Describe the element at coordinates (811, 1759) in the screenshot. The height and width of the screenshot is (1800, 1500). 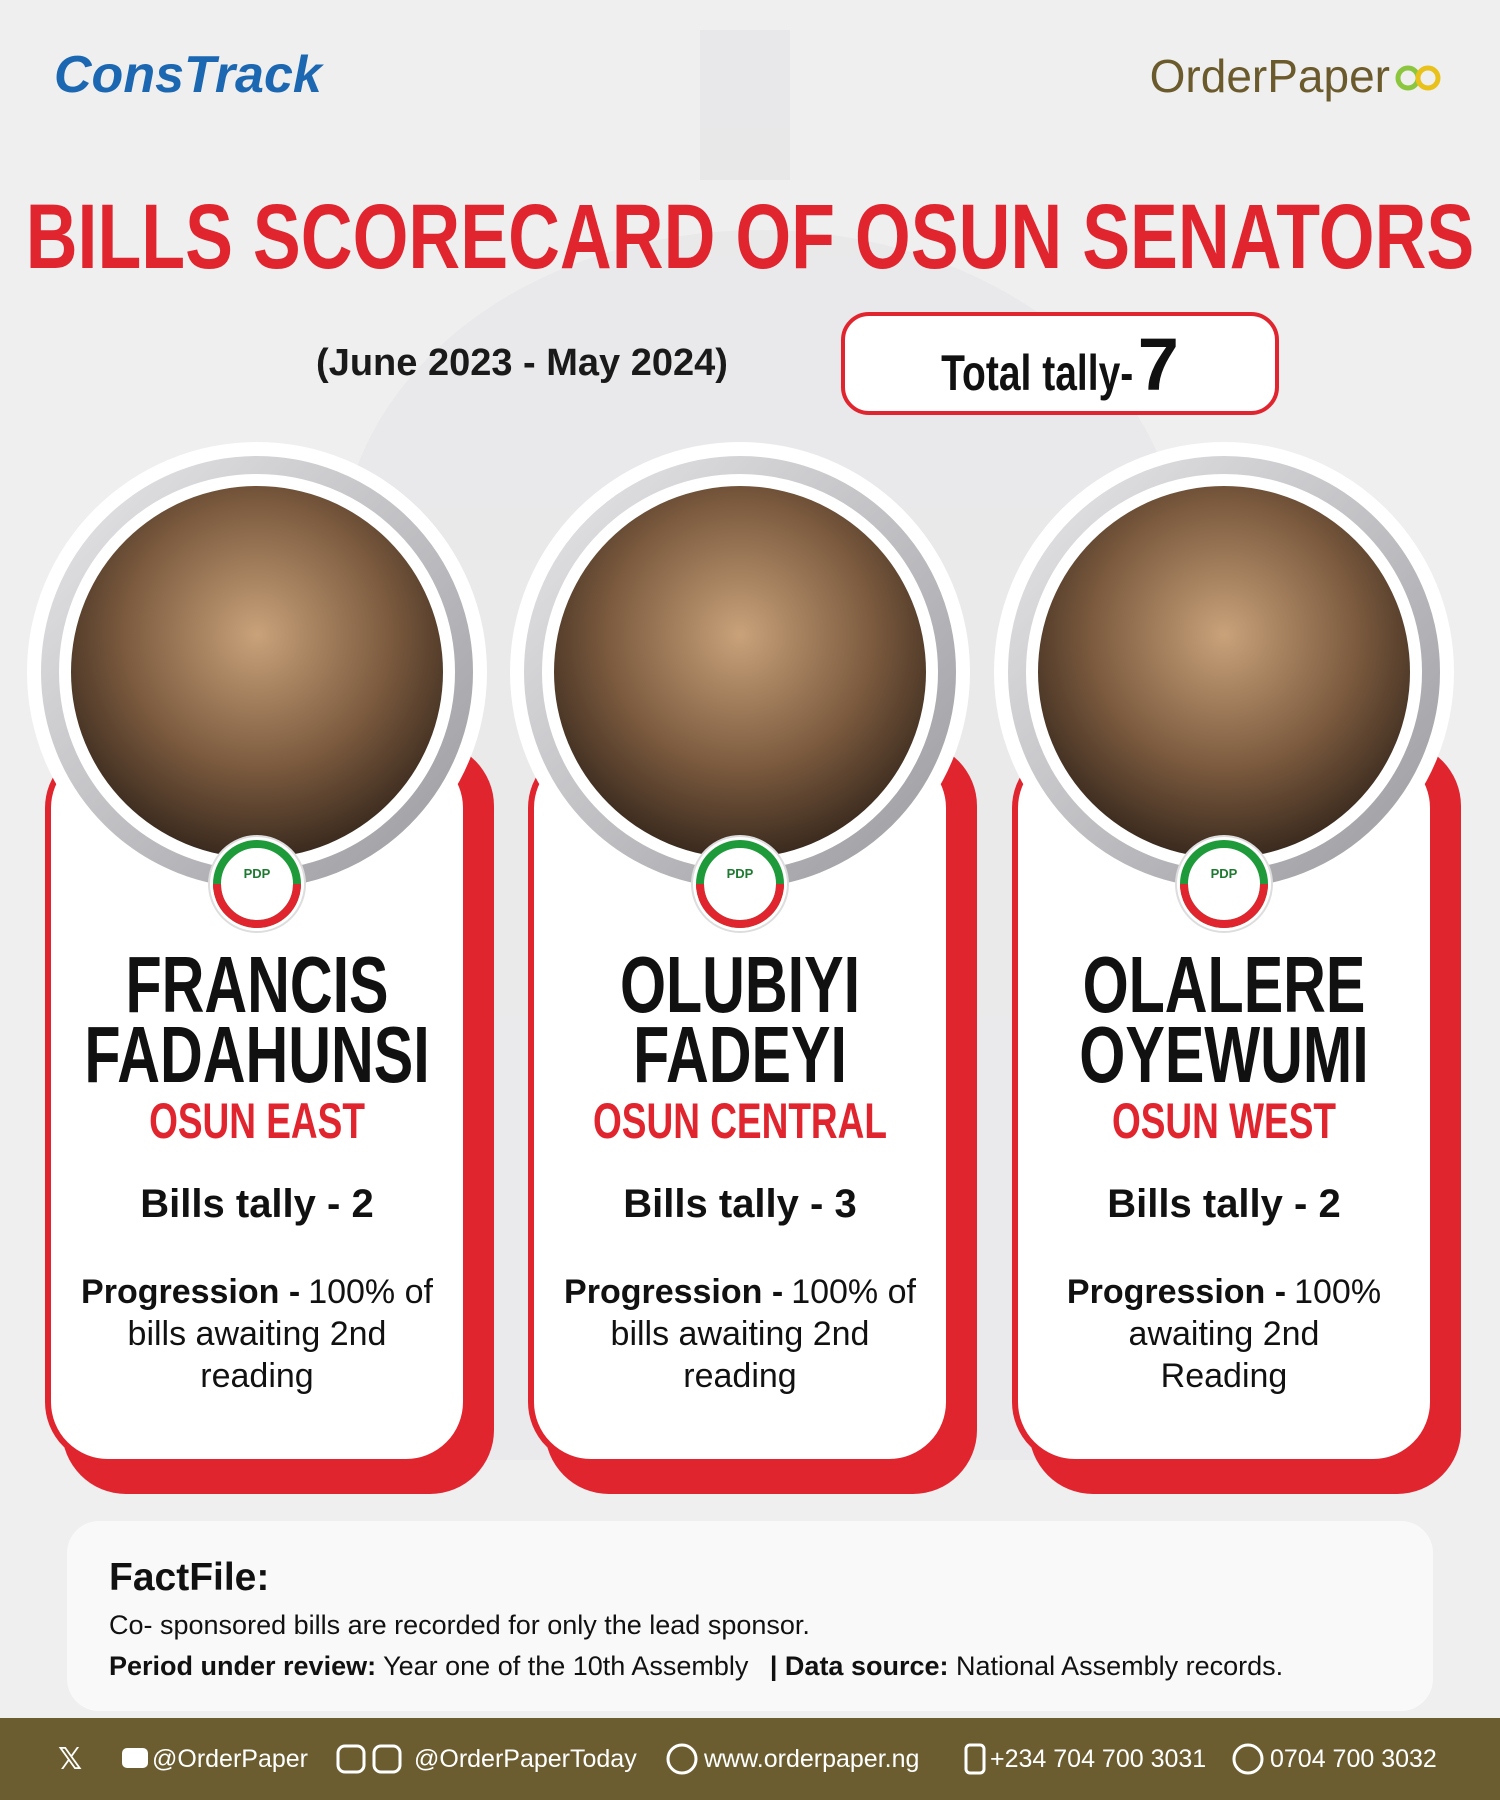
I see `website: www.orderpaper.ng` at that location.